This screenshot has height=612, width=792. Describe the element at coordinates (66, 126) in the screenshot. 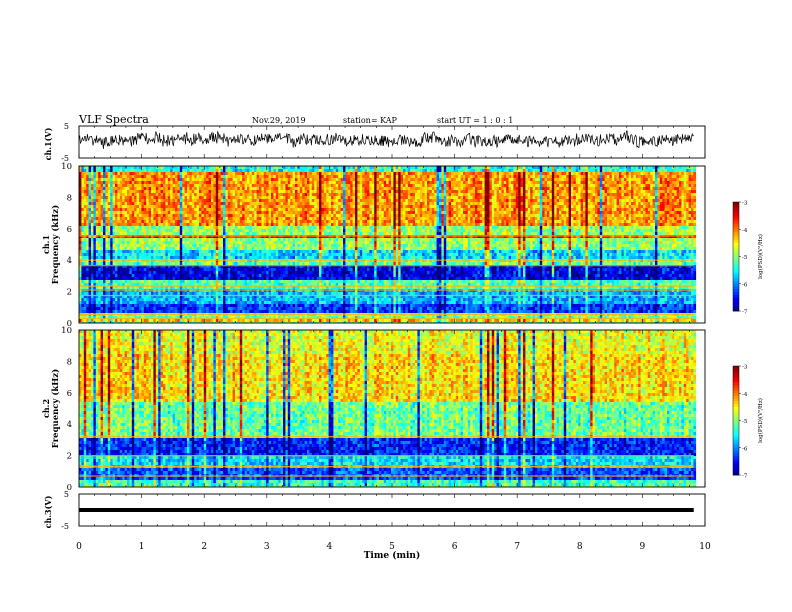

I see `ch1-ytick-label: 5` at that location.